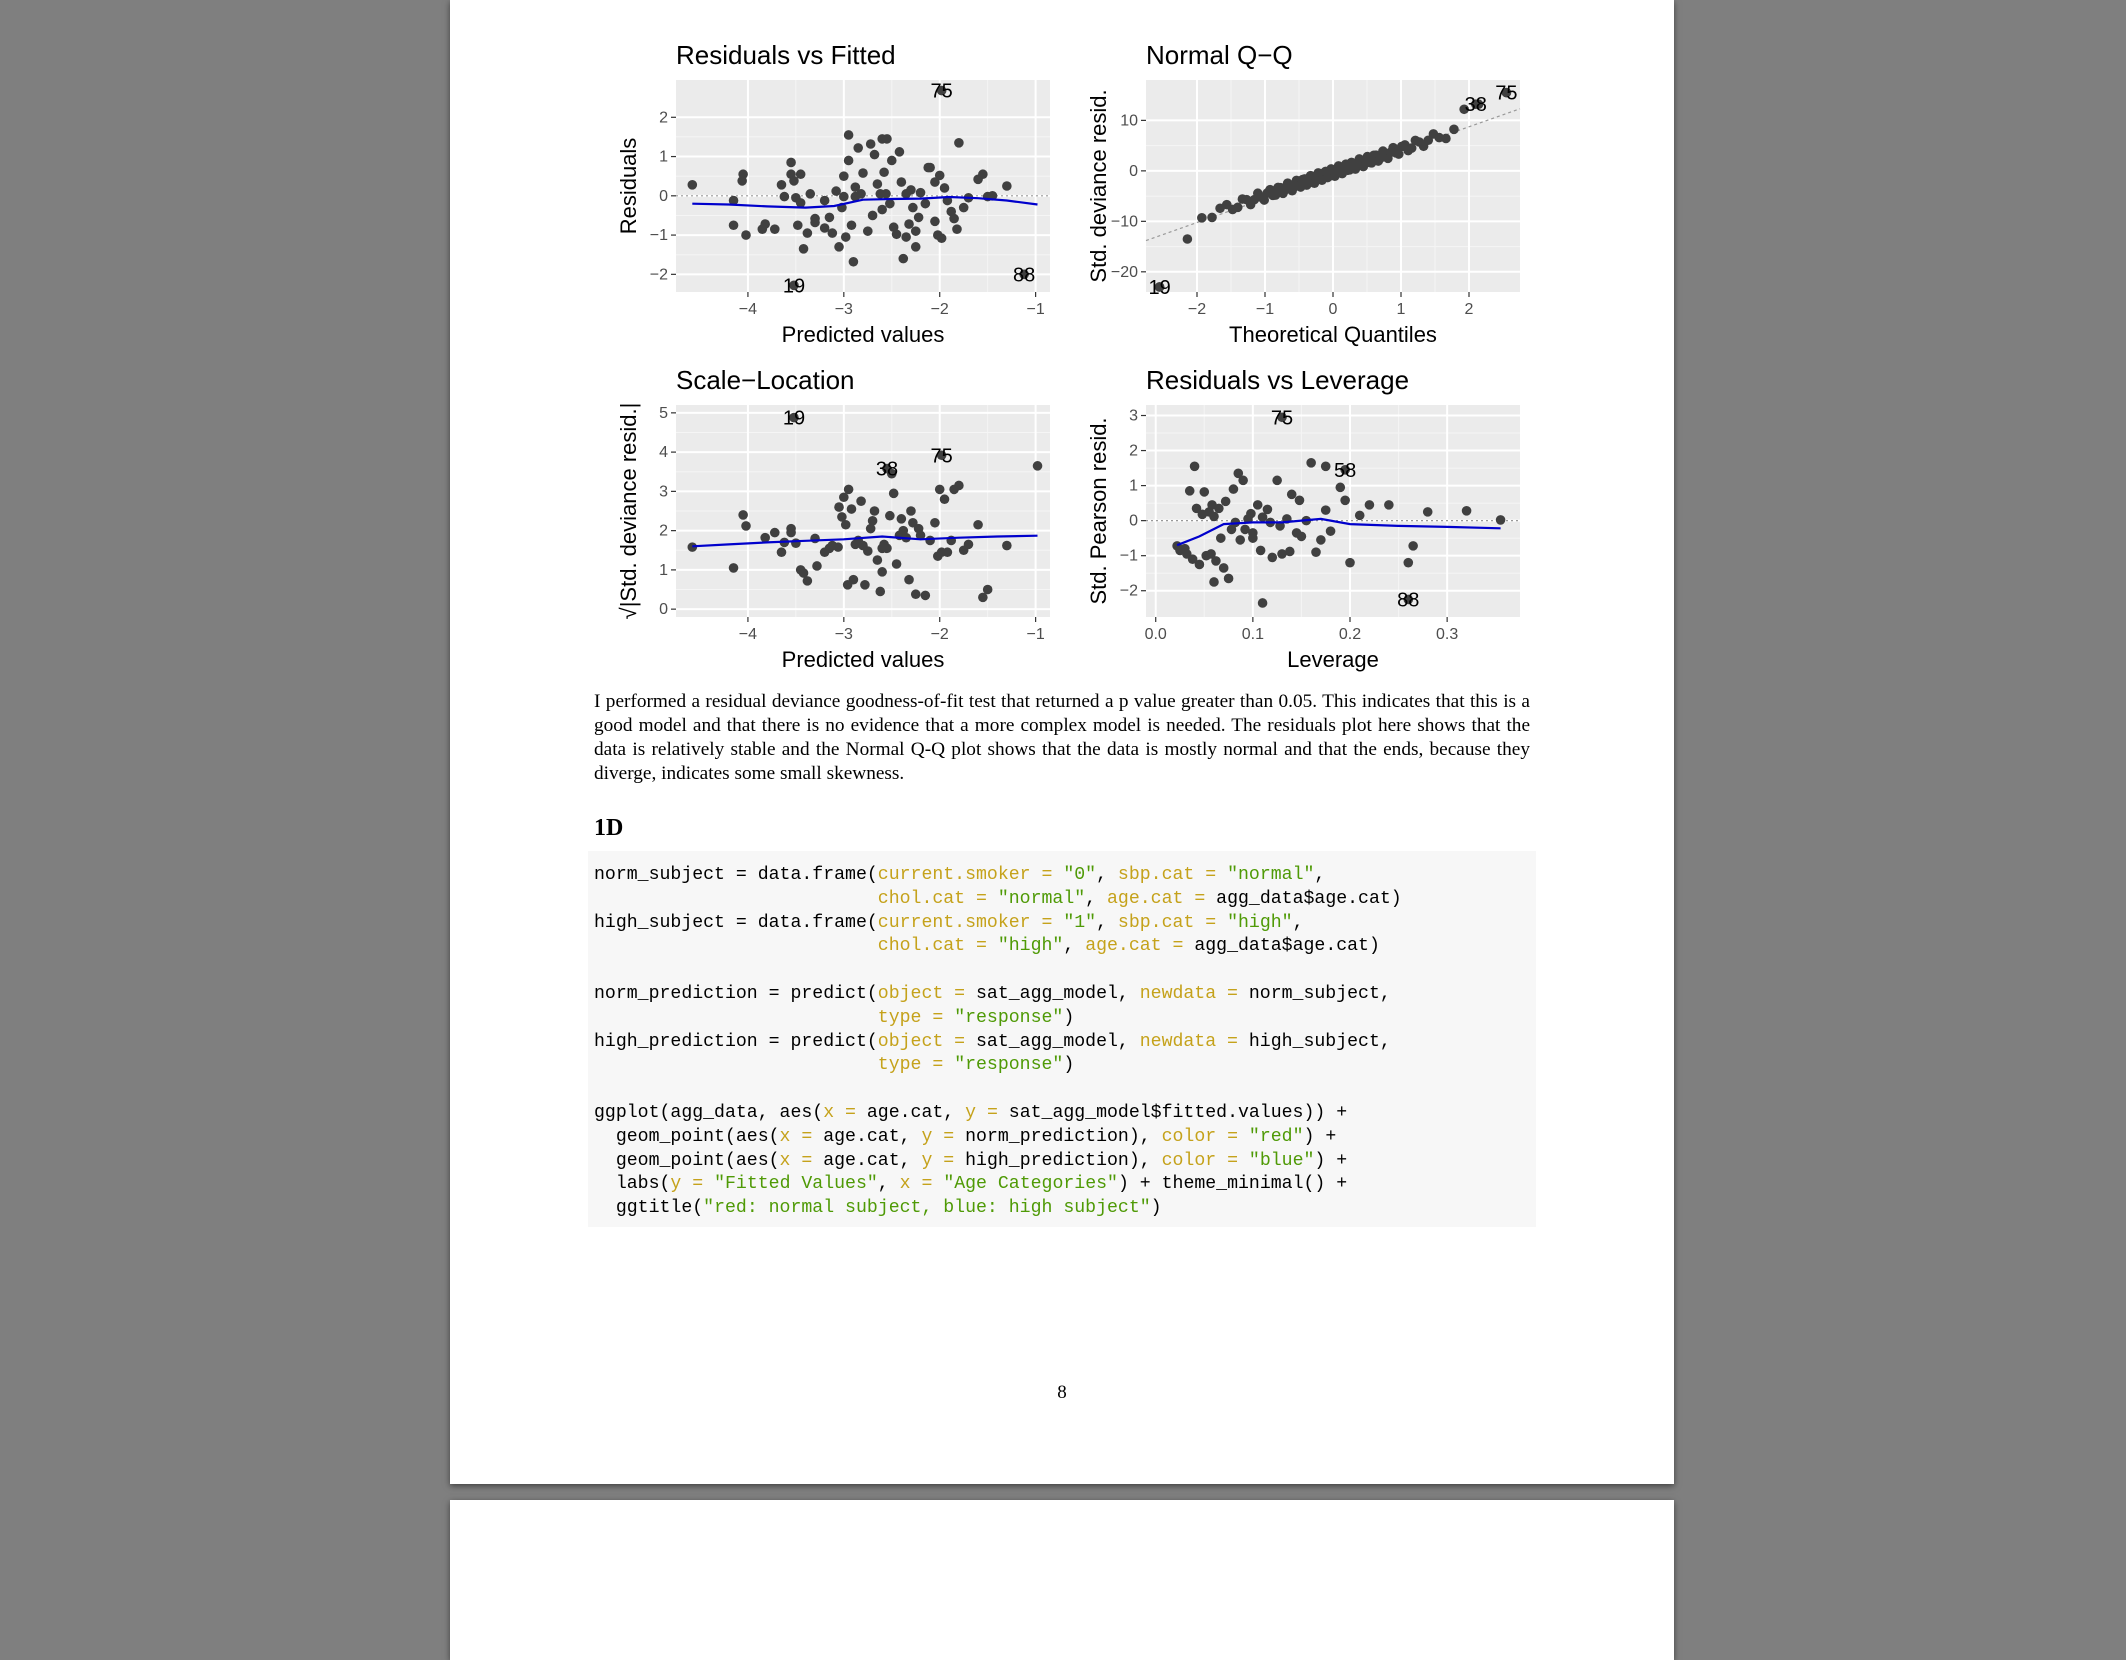  I want to click on code-text: norm_prediction = predict(, so click(736, 993).